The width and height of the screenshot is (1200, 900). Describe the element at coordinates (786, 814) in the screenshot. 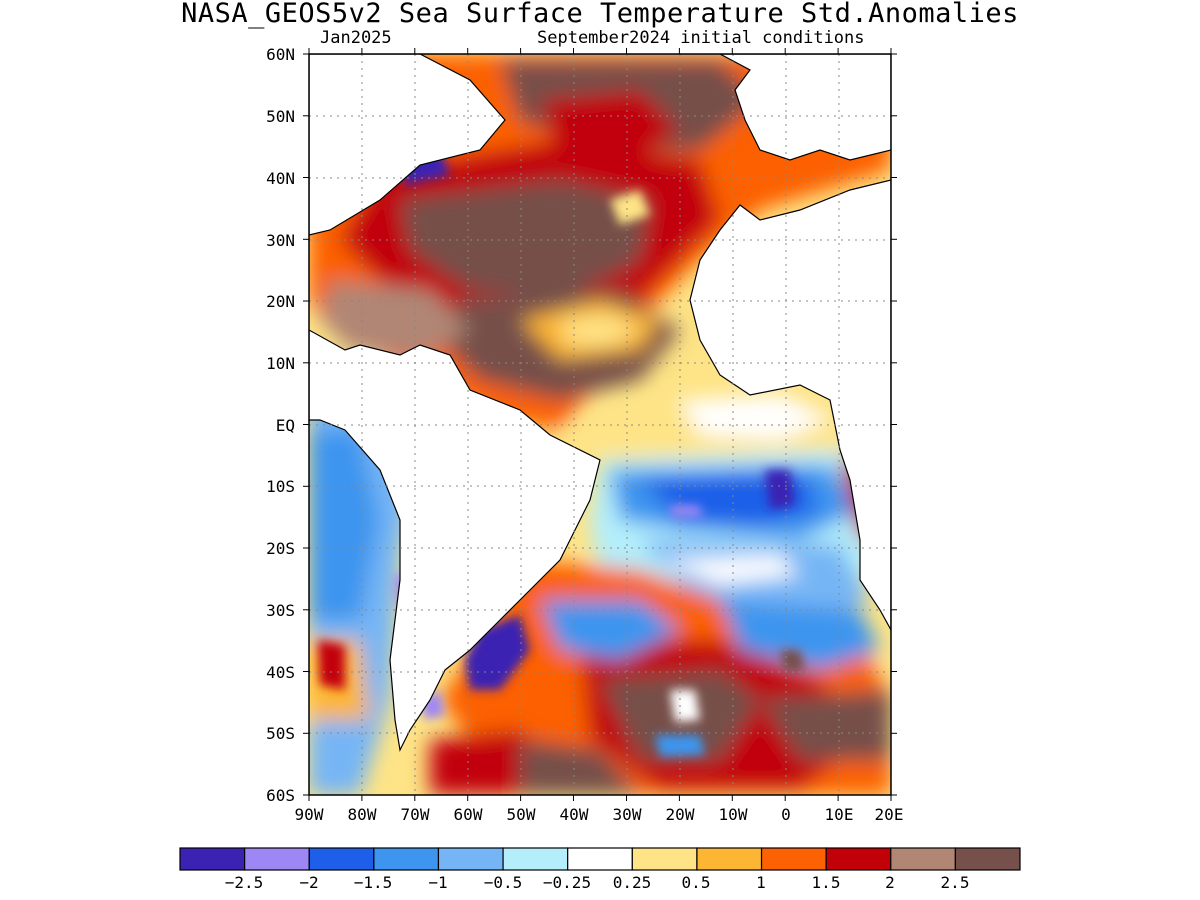

I see `lon-label: 0` at that location.